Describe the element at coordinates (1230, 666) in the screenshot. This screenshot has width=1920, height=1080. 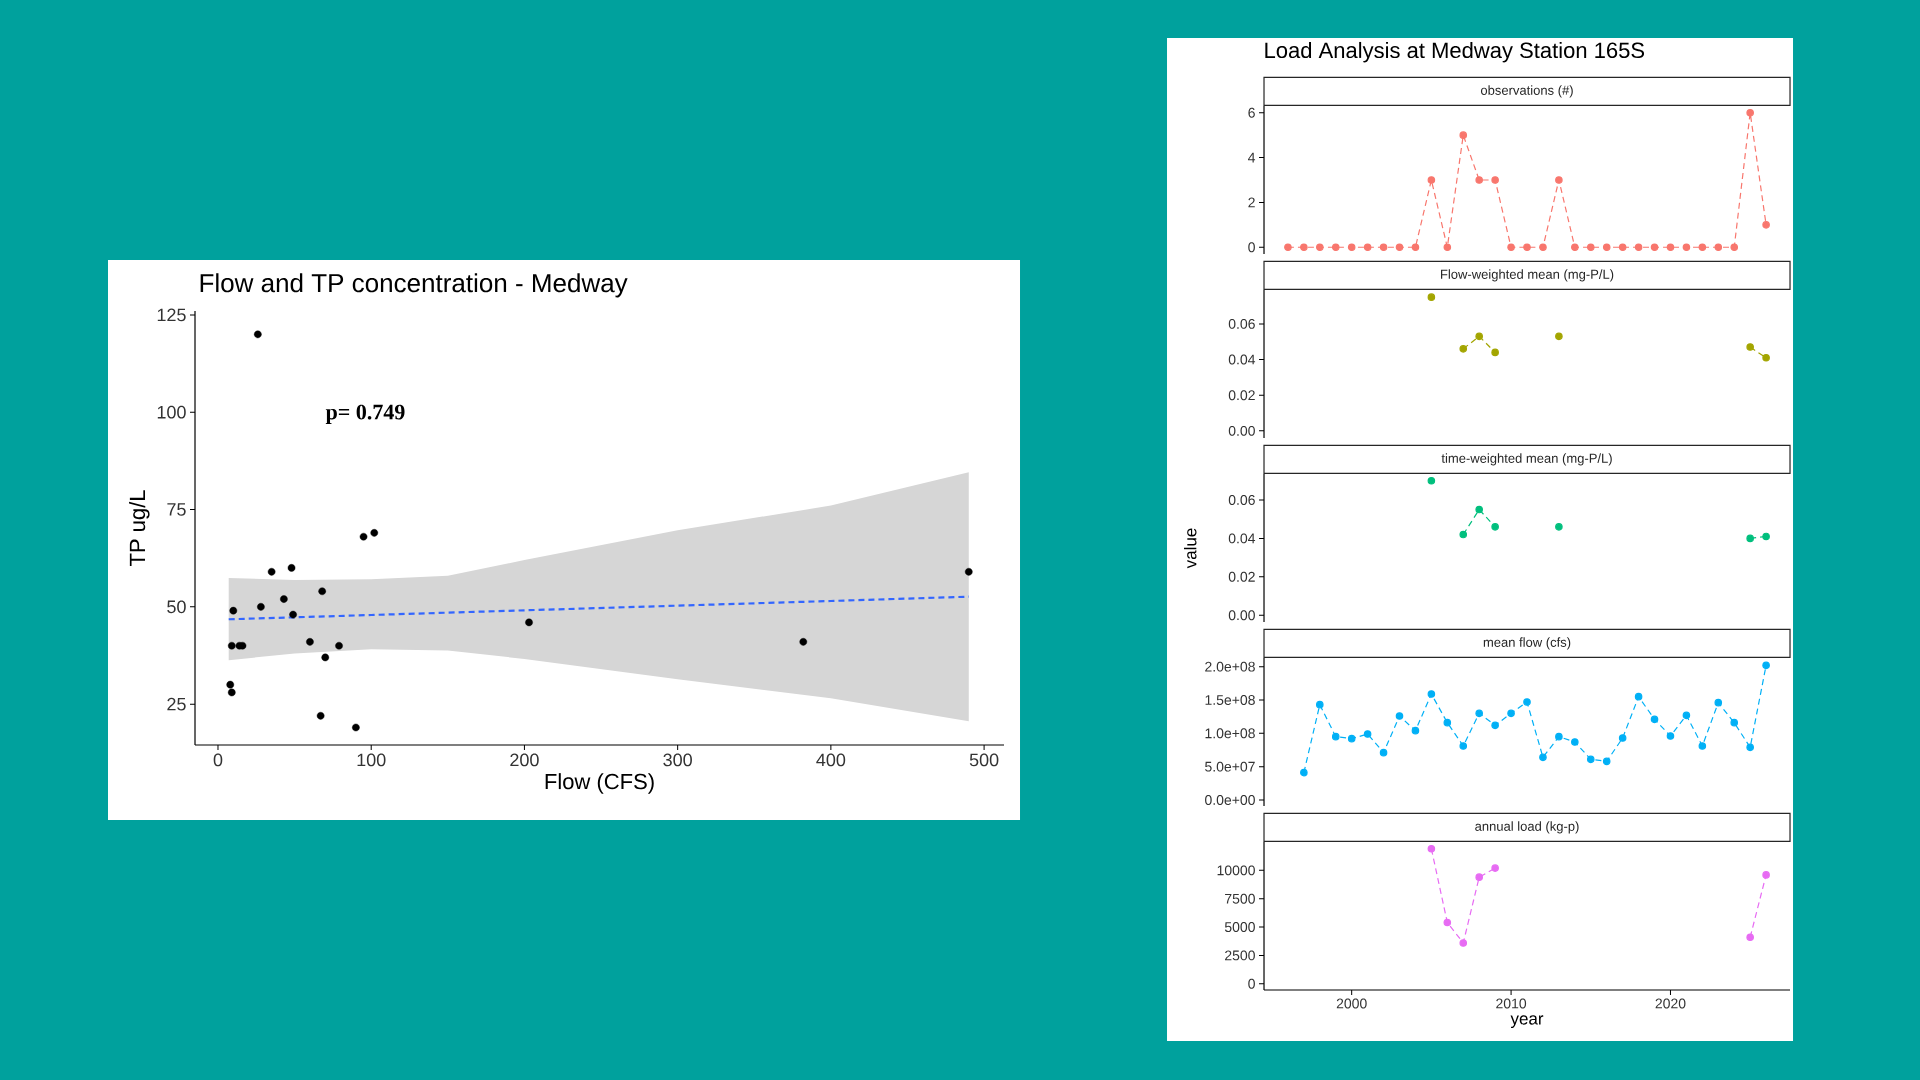
I see `y-tick-label: 2.0e+08` at that location.